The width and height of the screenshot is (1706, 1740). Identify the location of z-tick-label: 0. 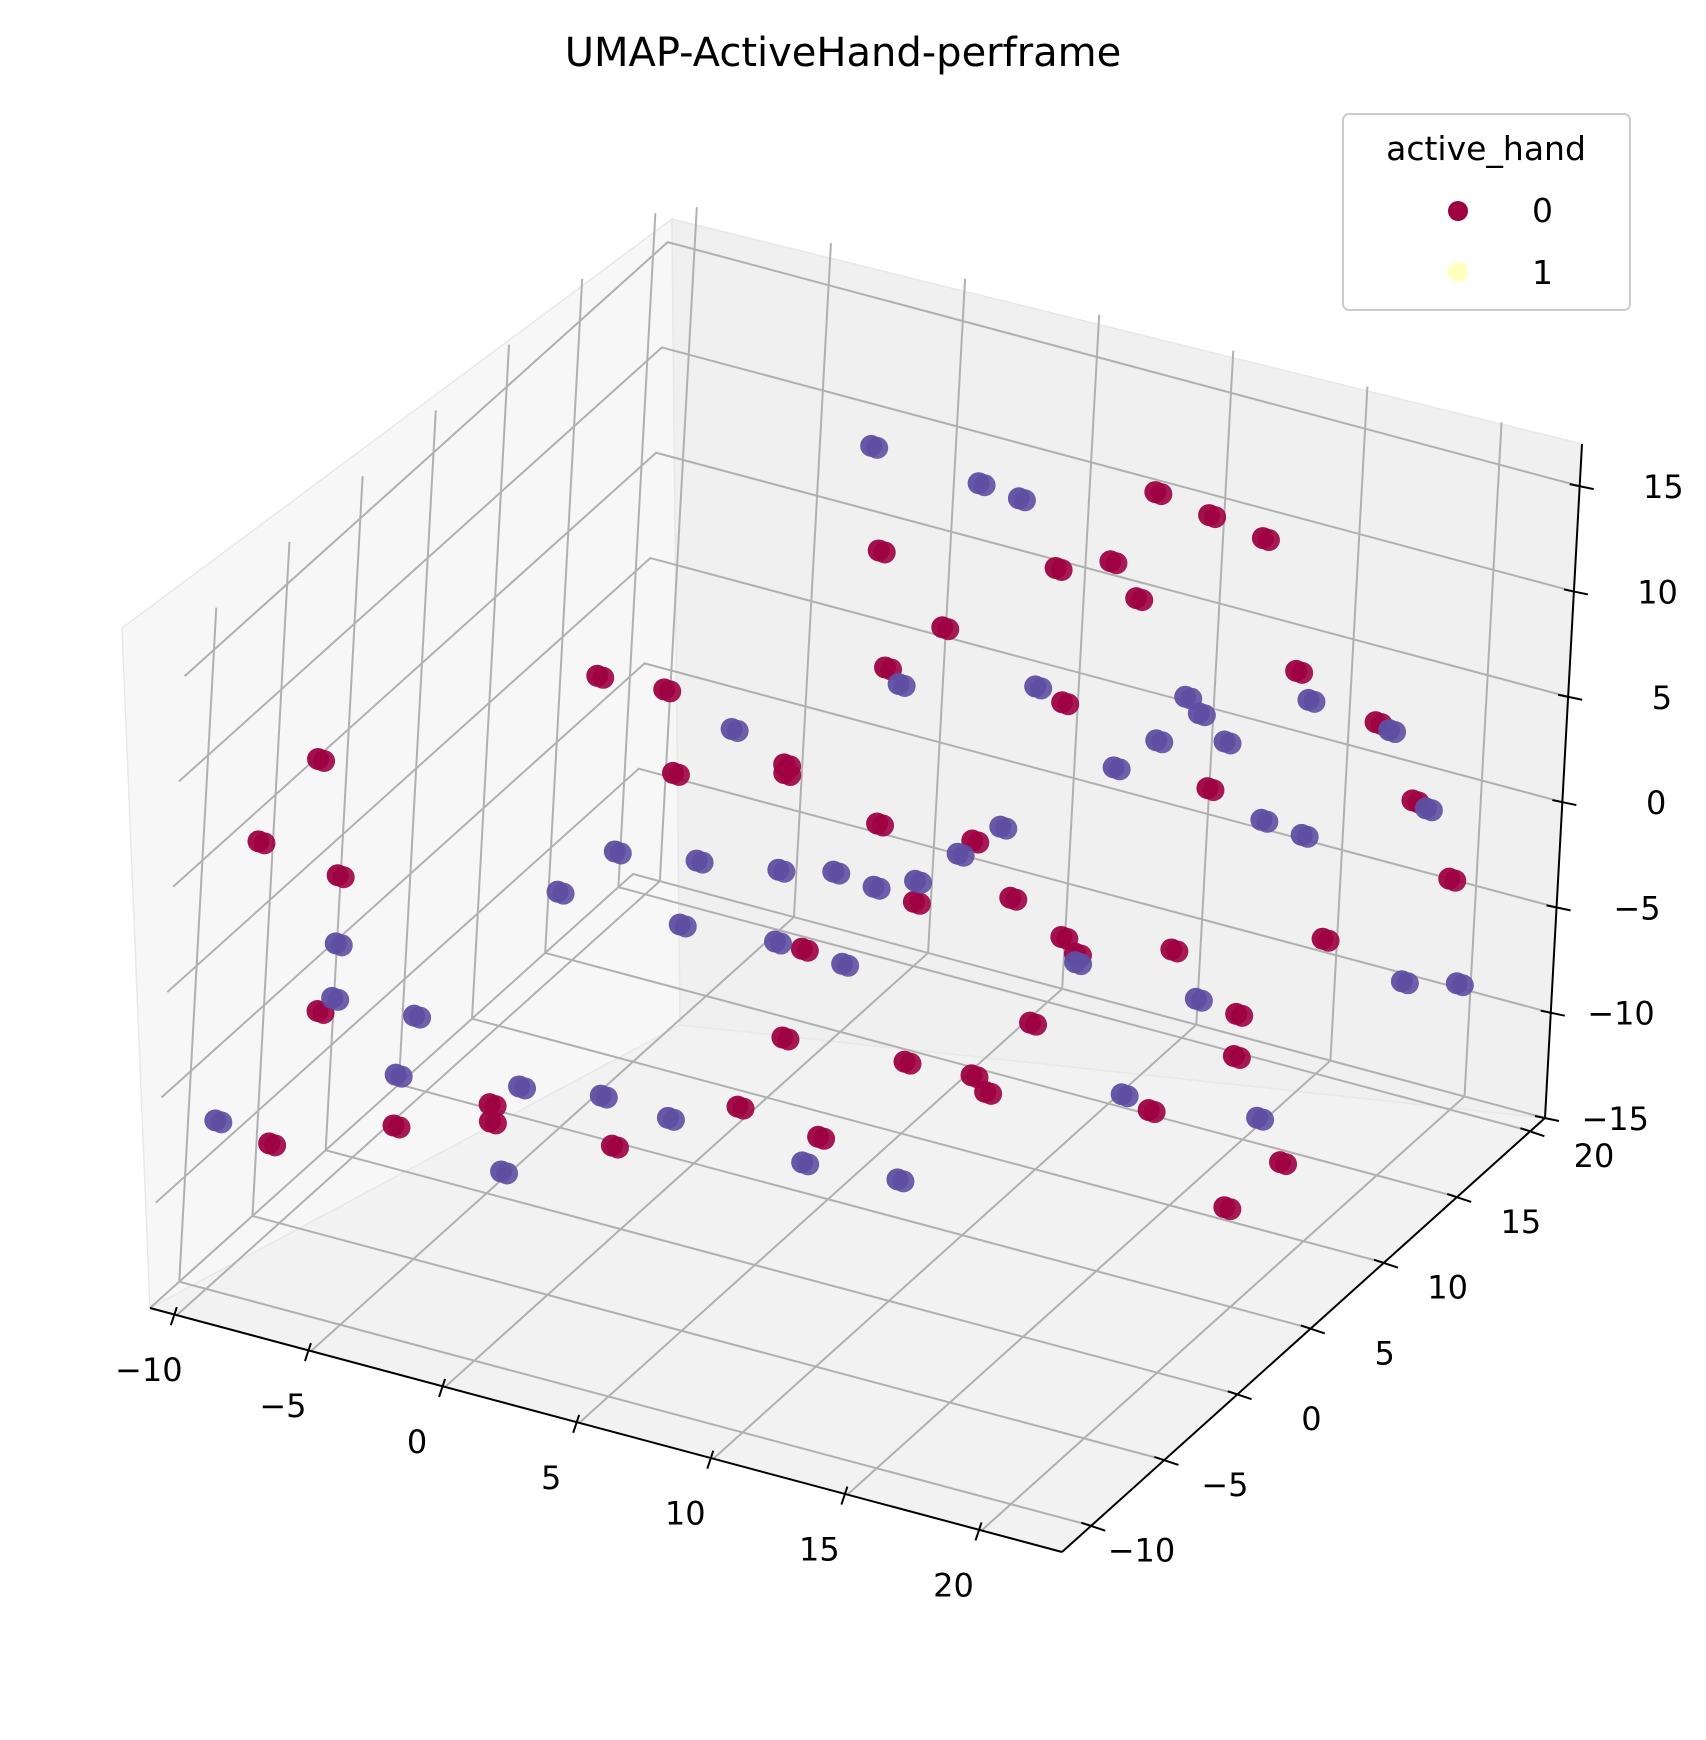
(1656, 803).